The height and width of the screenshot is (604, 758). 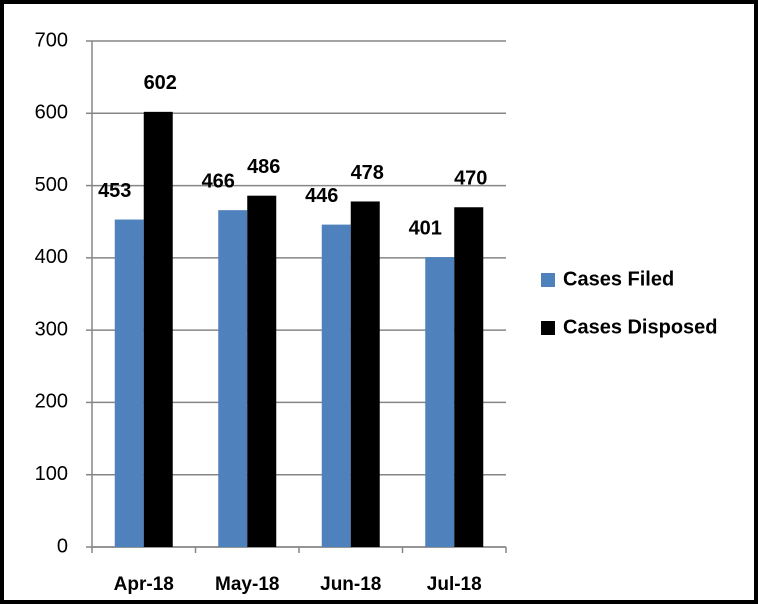 I want to click on data-label: 602, so click(x=160, y=83).